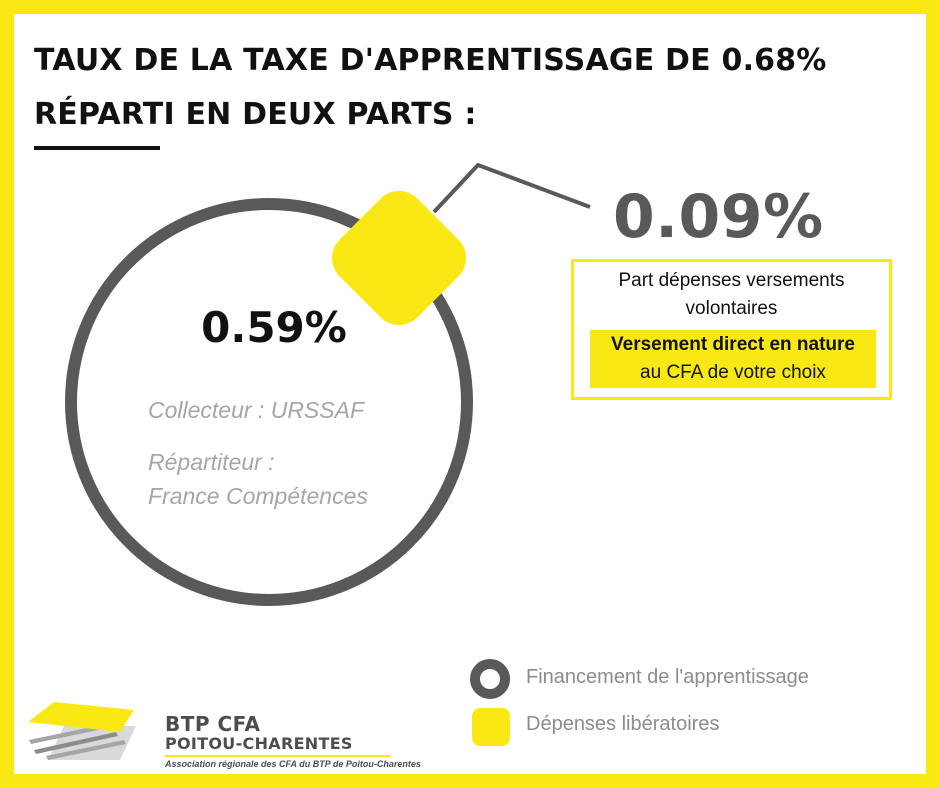 Image resolution: width=940 pixels, height=788 pixels. I want to click on logo-name: BTP CFA, so click(213, 724).